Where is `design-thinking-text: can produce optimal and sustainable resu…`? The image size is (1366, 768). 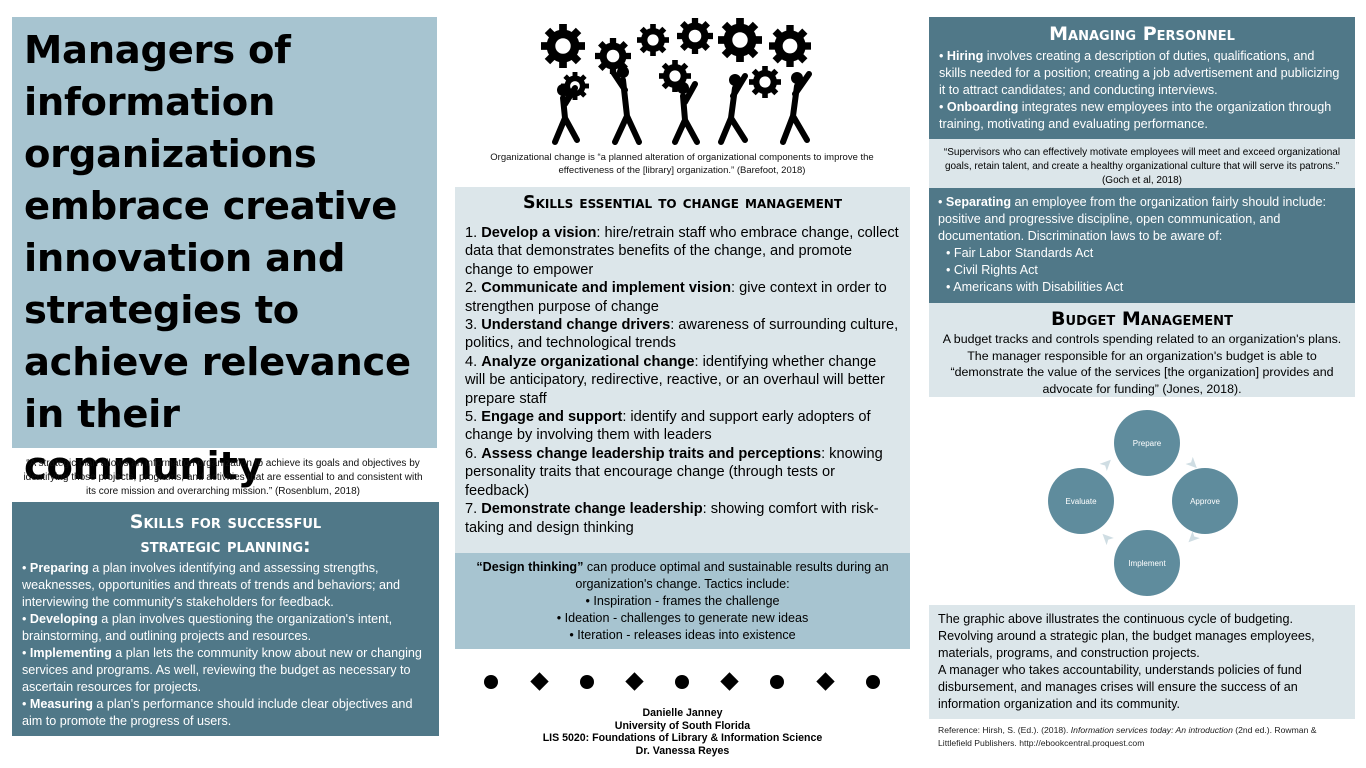
design-thinking-text: can produce optimal and sustainable resu… is located at coordinates (732, 575).